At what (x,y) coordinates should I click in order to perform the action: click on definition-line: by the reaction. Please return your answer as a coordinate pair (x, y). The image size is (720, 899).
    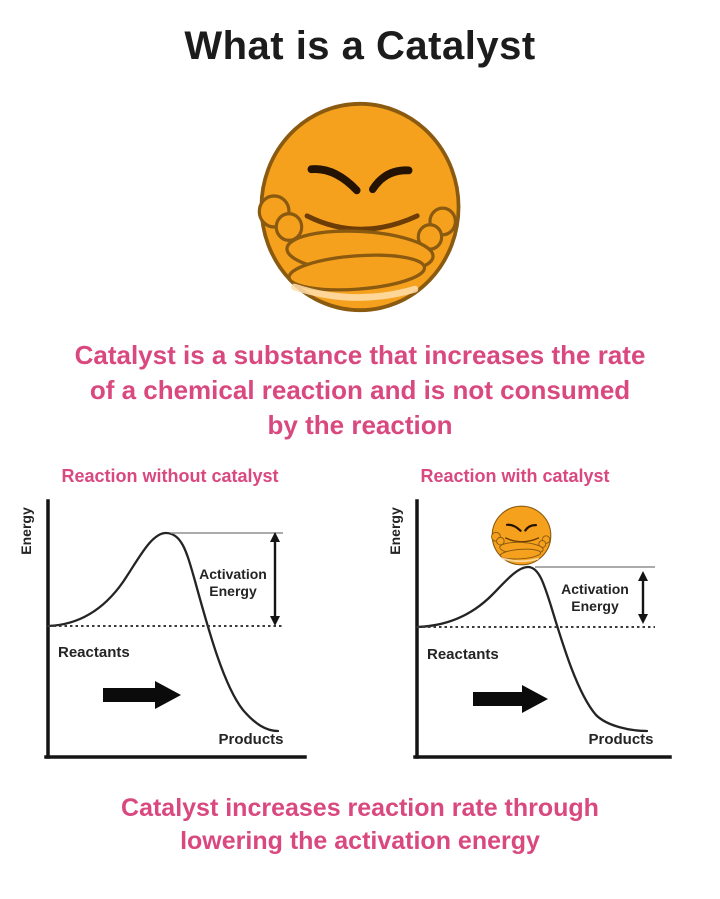
    Looking at the image, I should click on (360, 425).